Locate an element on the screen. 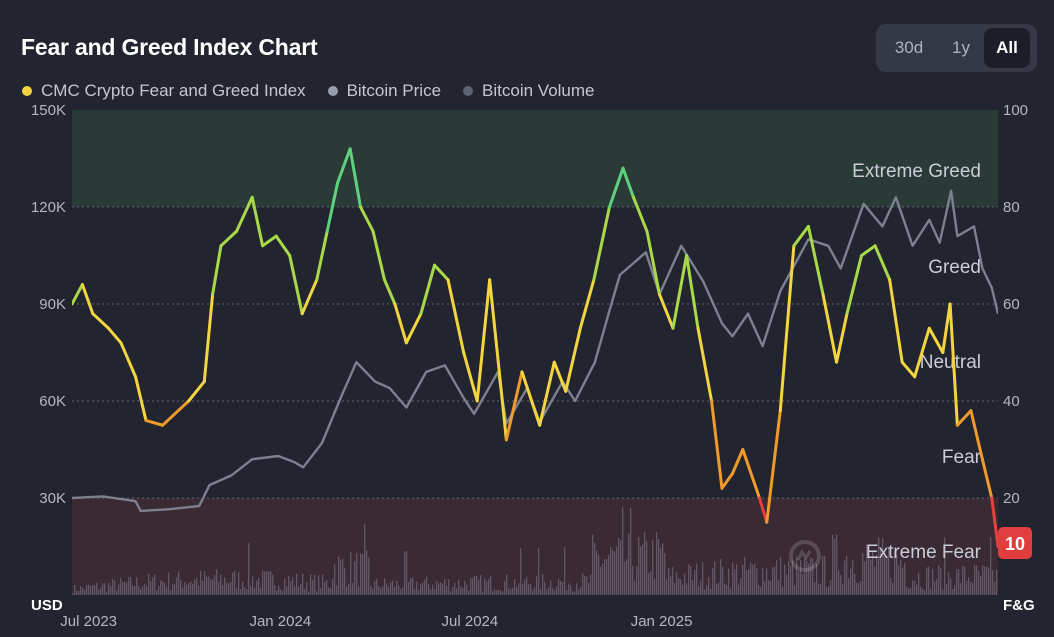 The height and width of the screenshot is (637, 1054). range-button-1y: 1y is located at coordinates (961, 47).